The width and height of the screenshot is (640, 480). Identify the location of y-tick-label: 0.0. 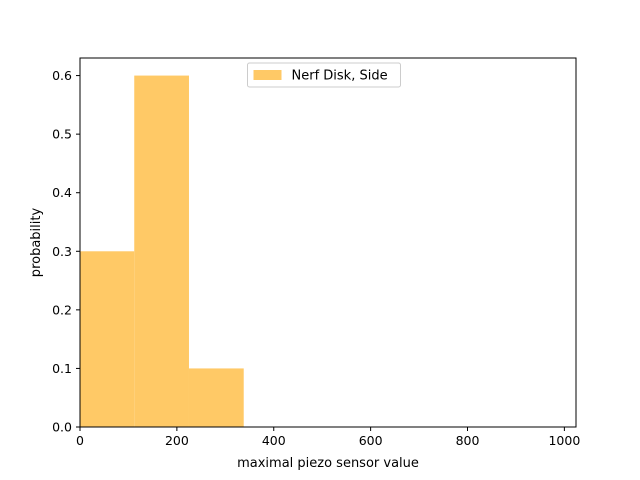
(62, 427).